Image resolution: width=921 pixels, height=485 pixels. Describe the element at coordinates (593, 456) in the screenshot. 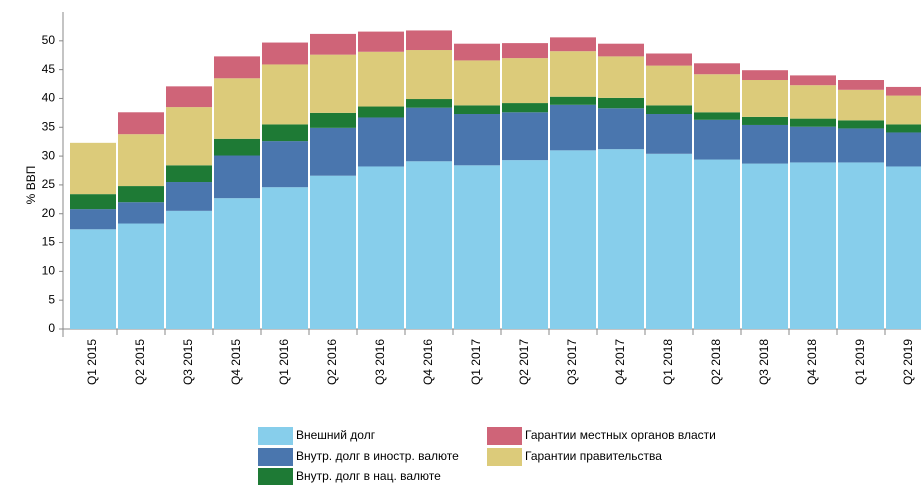

I see `legend-label: Гарантии правительства` at that location.